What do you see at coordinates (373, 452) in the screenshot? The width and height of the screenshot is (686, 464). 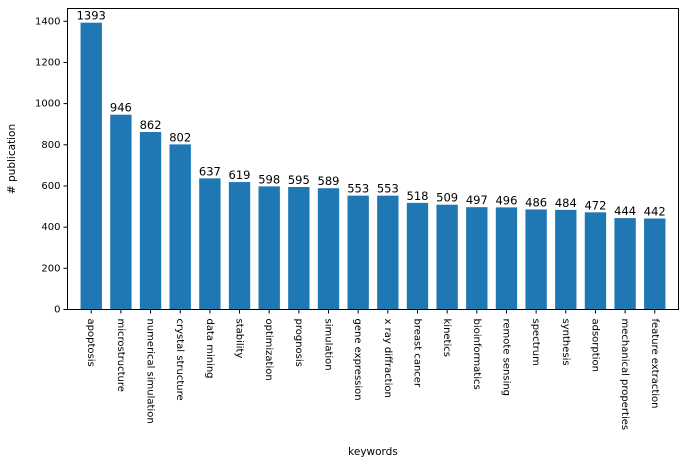 I see `x-axis-title: keywords` at bounding box center [373, 452].